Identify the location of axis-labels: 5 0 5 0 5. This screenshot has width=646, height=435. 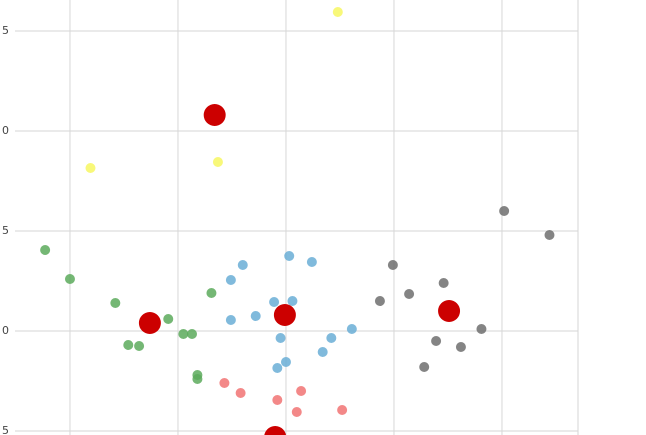
(5, 229).